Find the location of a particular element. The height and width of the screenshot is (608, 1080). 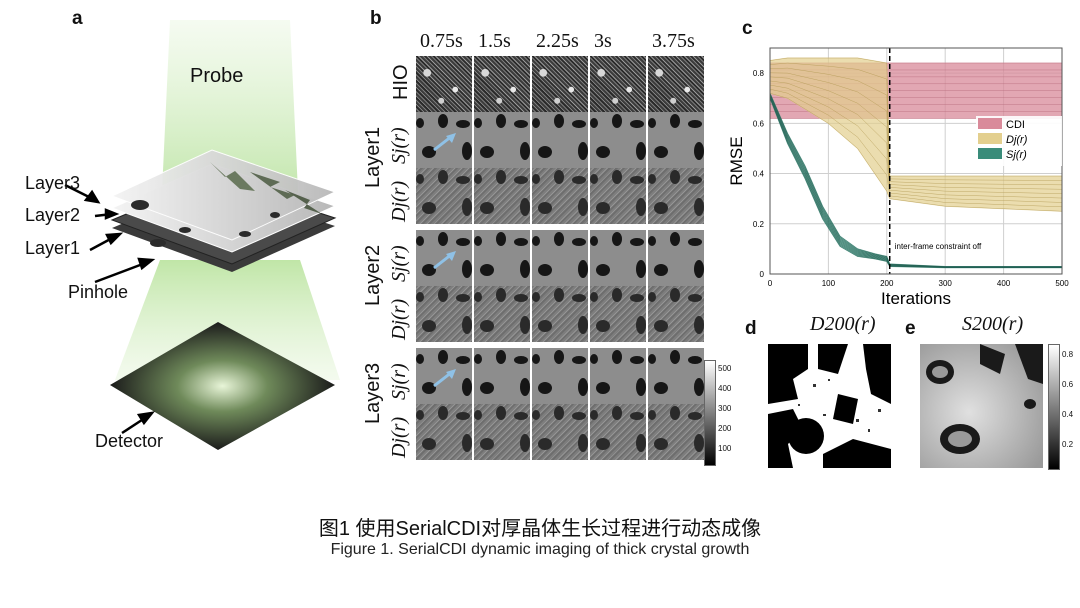

hio-row-label: HIO is located at coordinates (401, 82).